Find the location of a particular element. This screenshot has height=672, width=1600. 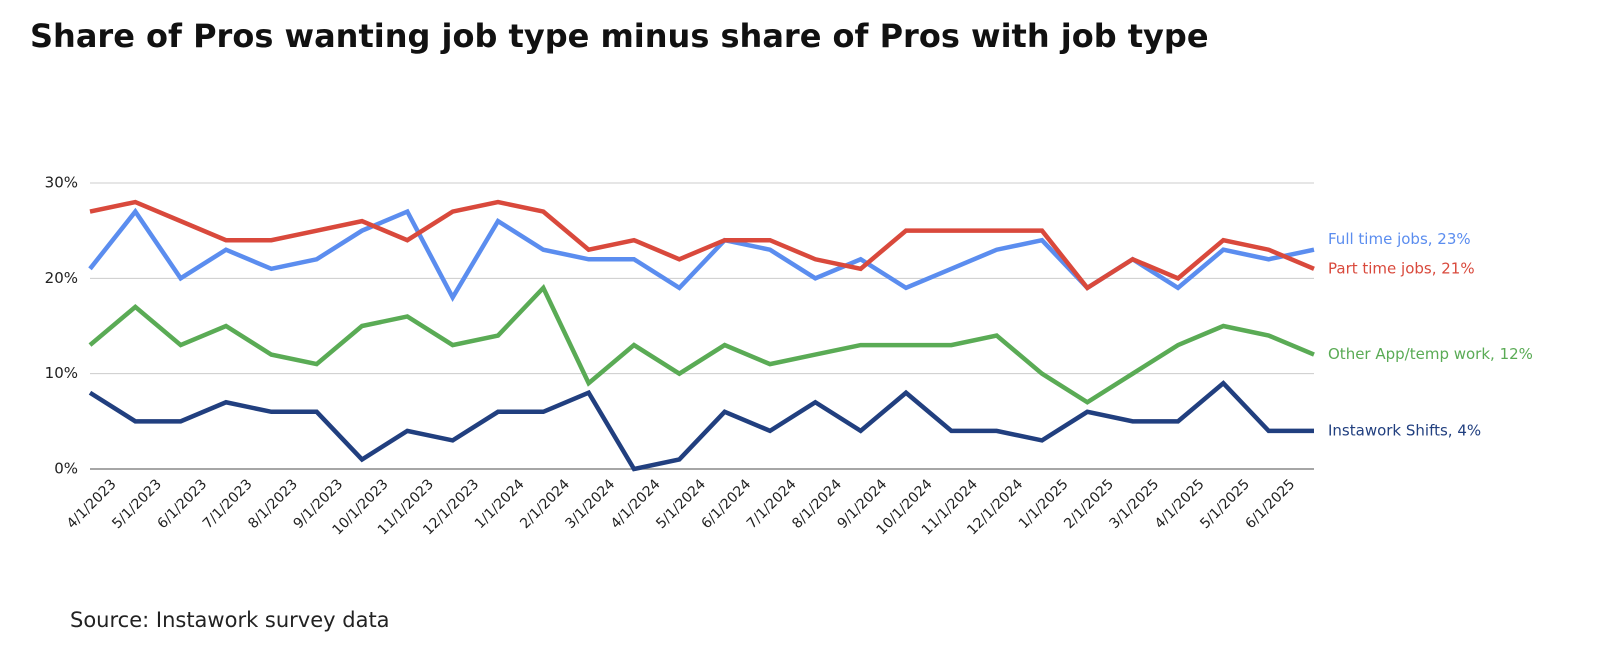

end-label: Other App/temp work, 12% is located at coordinates (1430, 354).